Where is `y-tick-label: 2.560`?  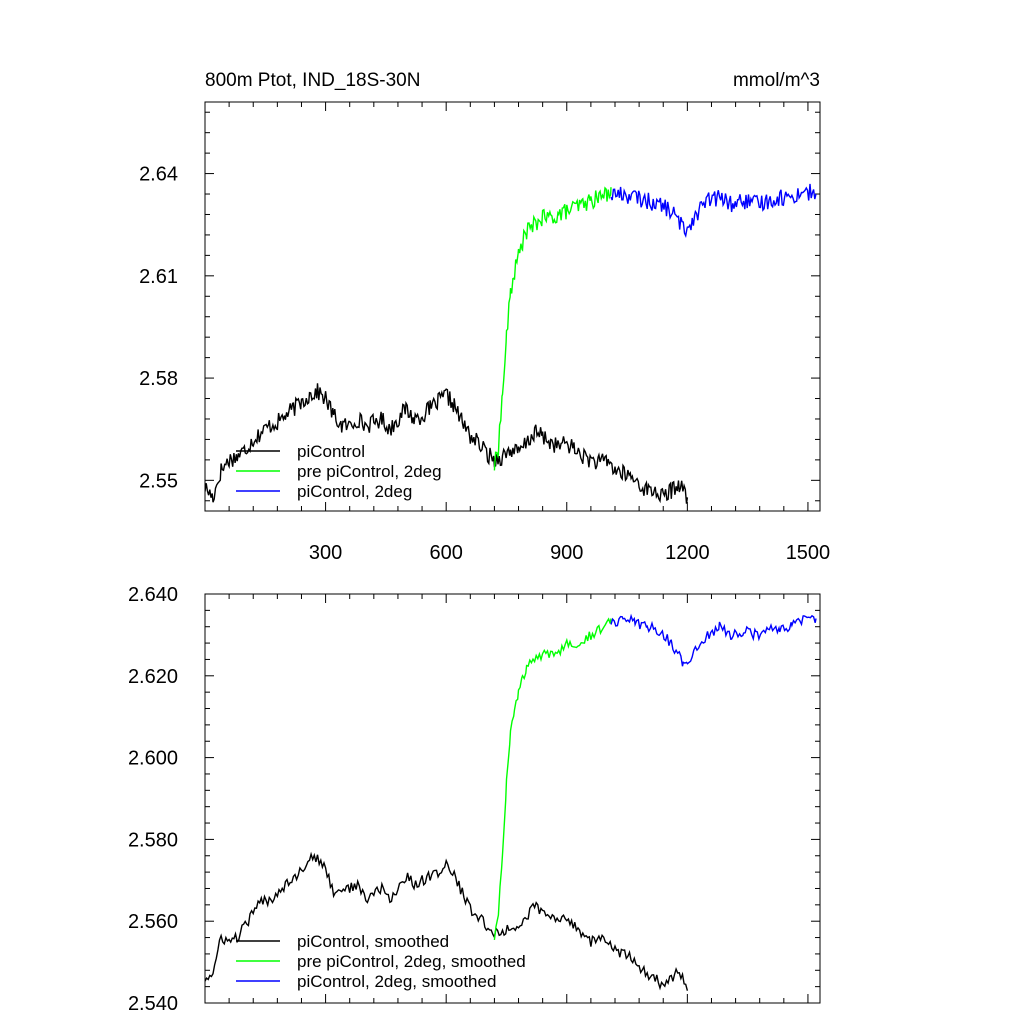 y-tick-label: 2.560 is located at coordinates (153, 922).